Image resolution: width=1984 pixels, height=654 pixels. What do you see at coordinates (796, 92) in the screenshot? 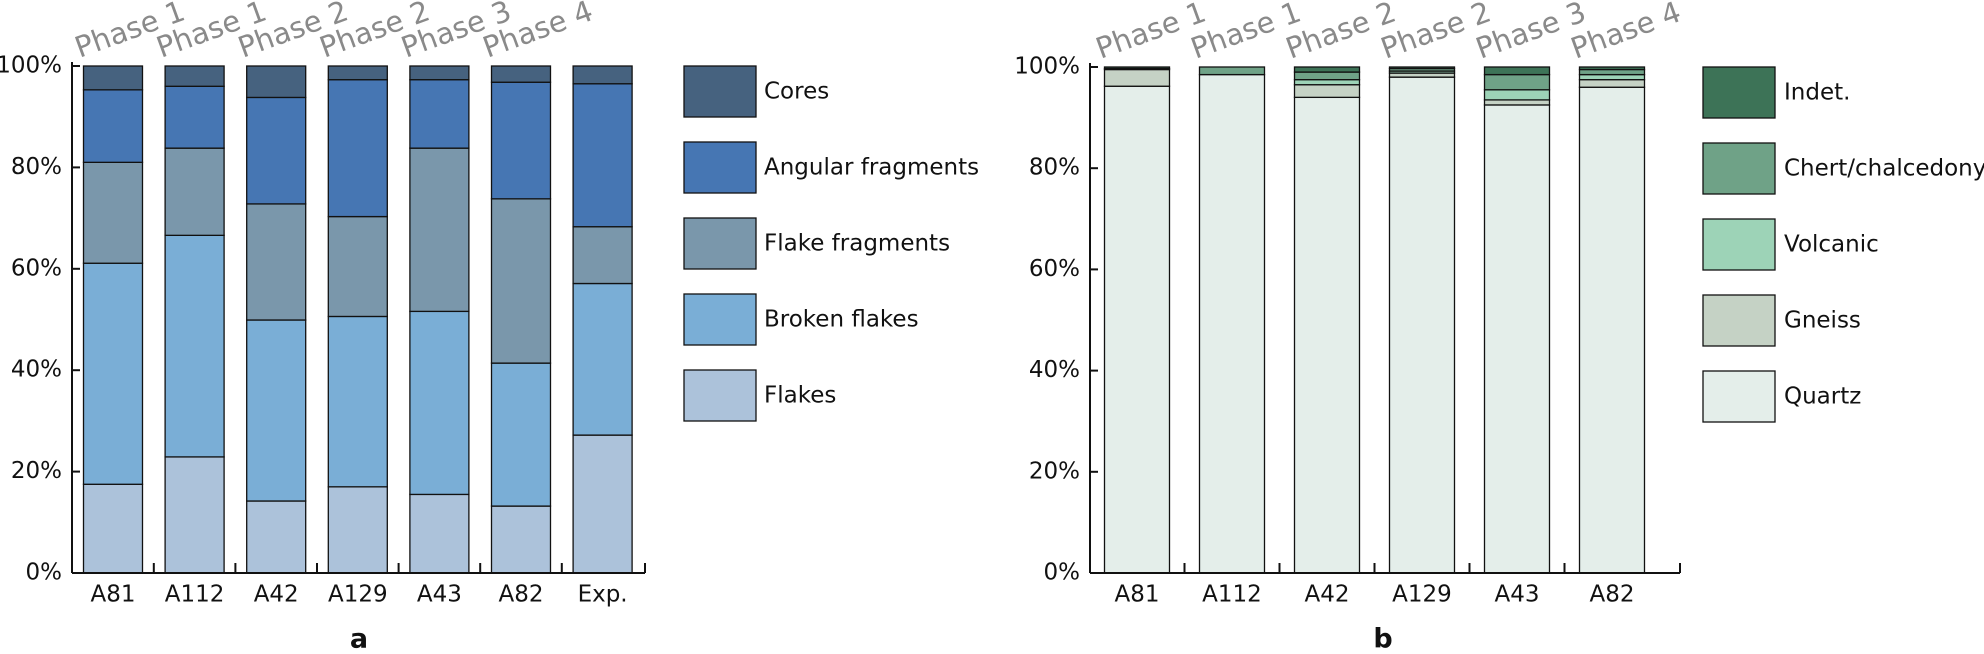
I see `legend-label: Cores` at bounding box center [796, 92].